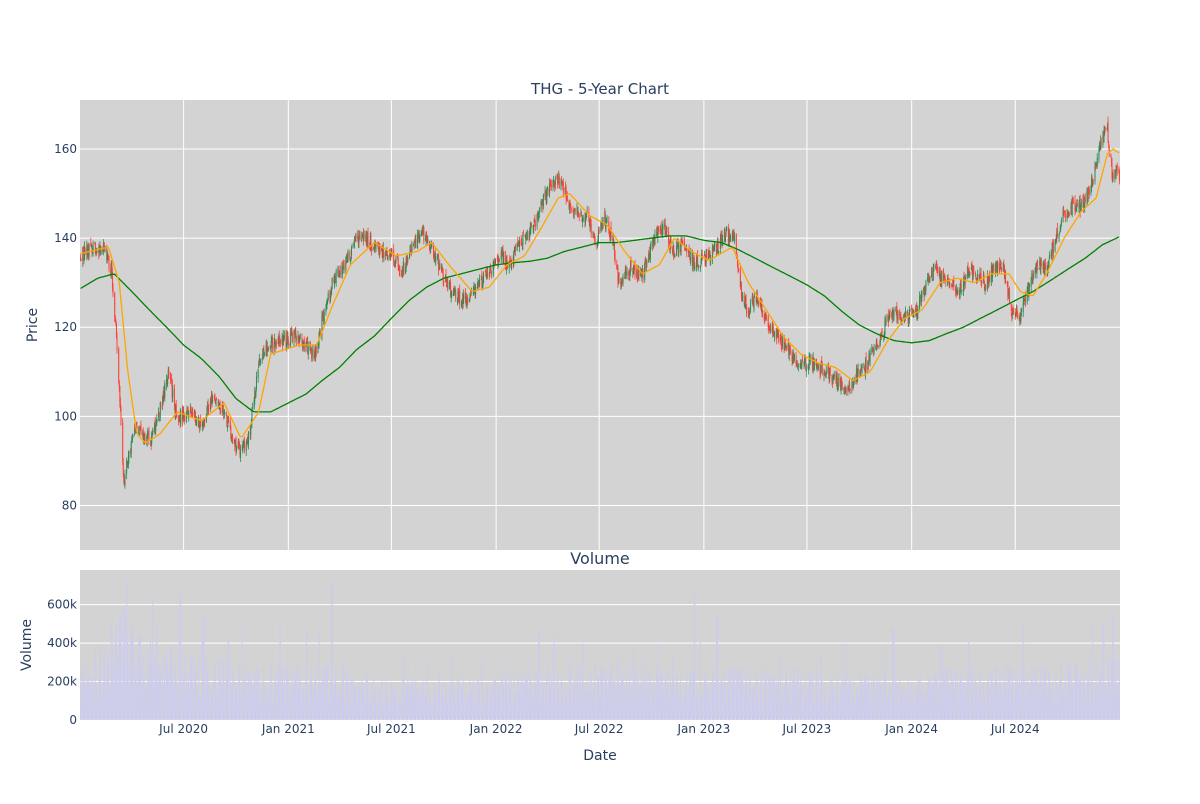 This screenshot has height=804, width=1200. What do you see at coordinates (599, 756) in the screenshot?
I see `x-axis-label: Date` at bounding box center [599, 756].